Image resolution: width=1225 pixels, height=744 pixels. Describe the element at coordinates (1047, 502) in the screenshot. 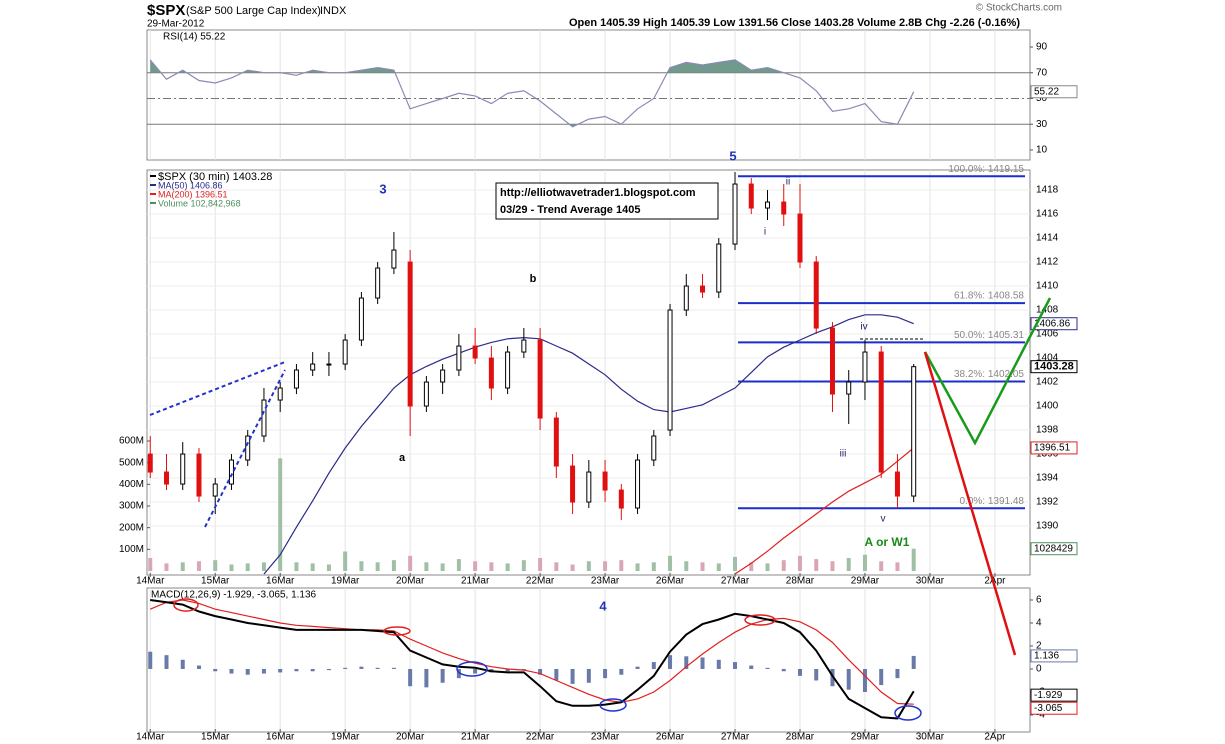

I see `y-tick-label: 1392` at that location.